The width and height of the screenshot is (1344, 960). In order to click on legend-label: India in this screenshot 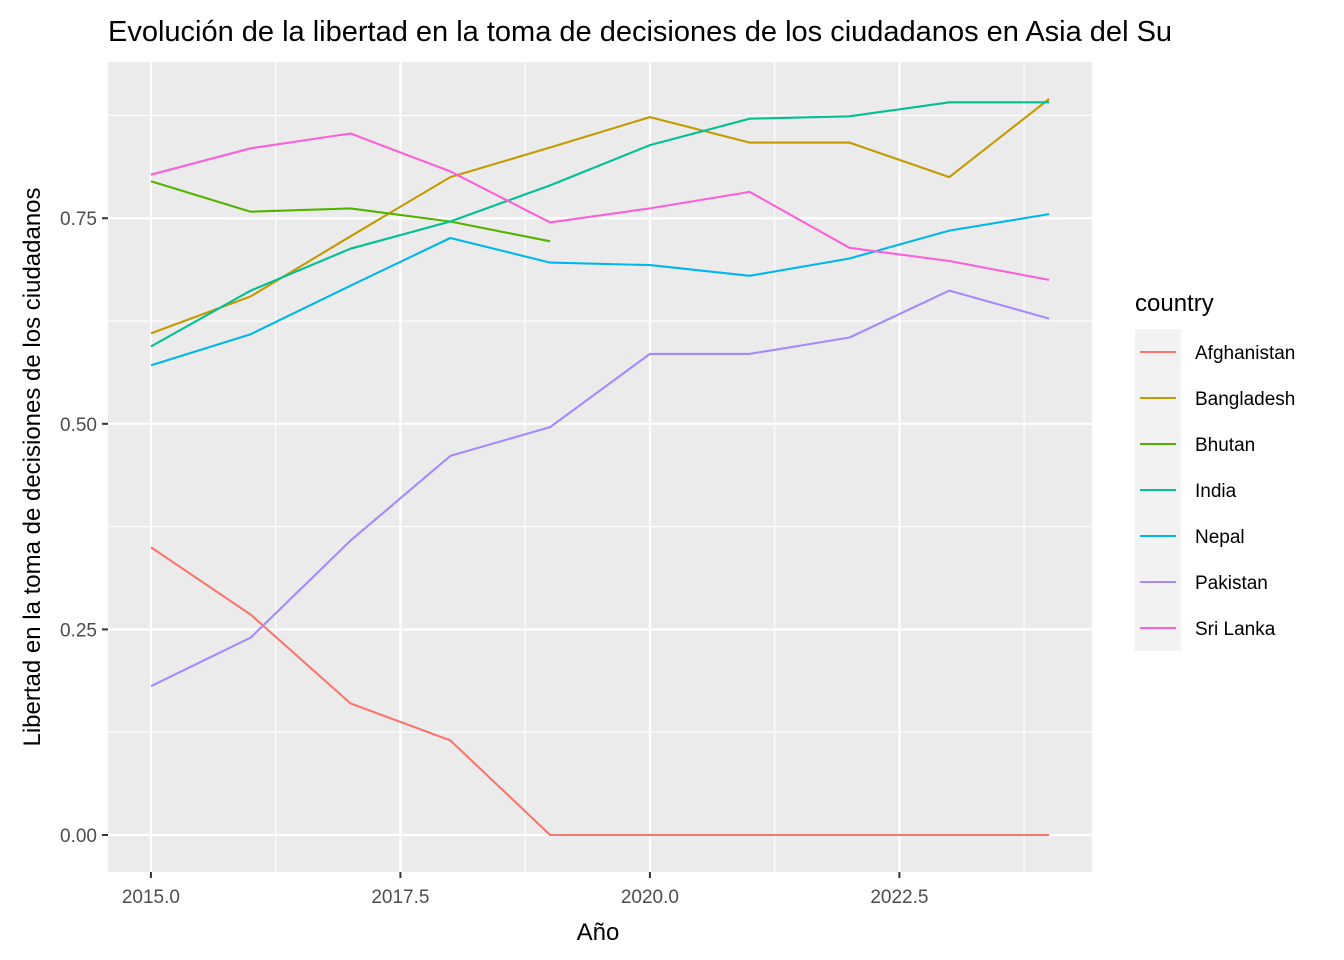, I will do `click(1216, 491)`.